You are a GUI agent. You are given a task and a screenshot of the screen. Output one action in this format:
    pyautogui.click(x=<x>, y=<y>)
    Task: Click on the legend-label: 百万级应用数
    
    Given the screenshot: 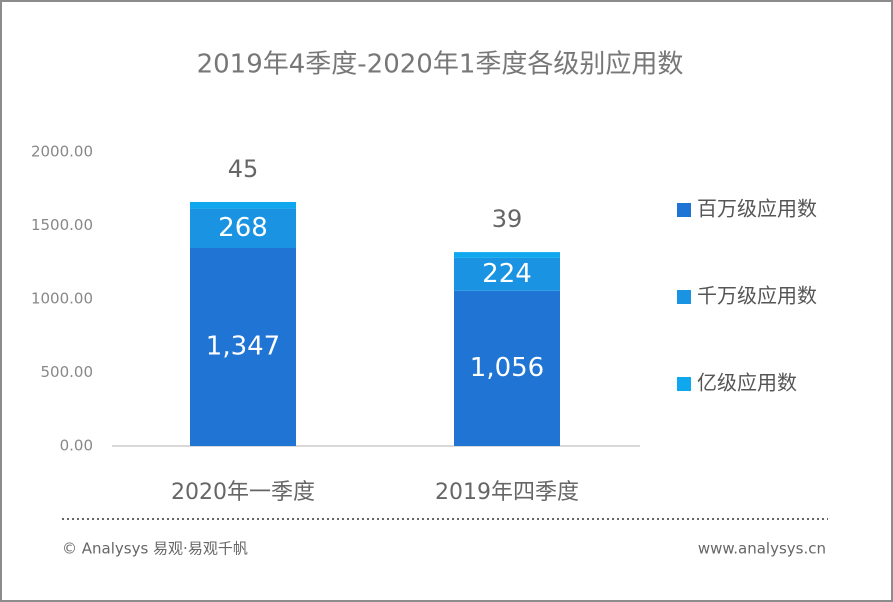 What is the action you would take?
    pyautogui.click(x=757, y=209)
    